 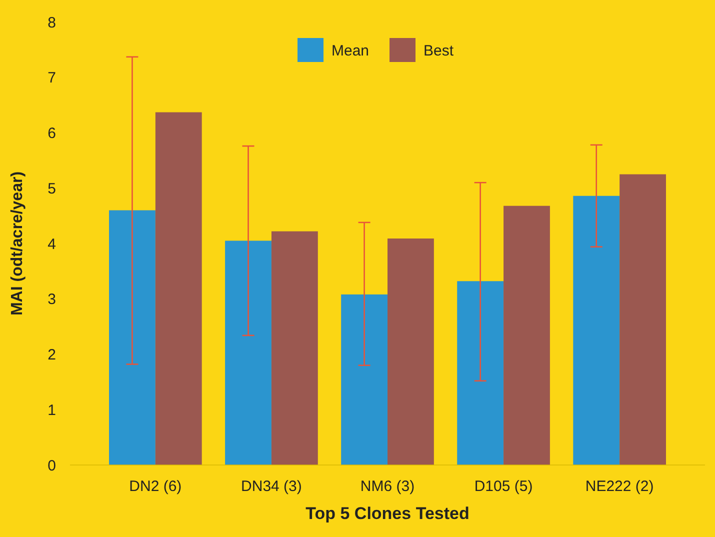 I want to click on x-tick-label: DN34 (3), so click(x=271, y=486).